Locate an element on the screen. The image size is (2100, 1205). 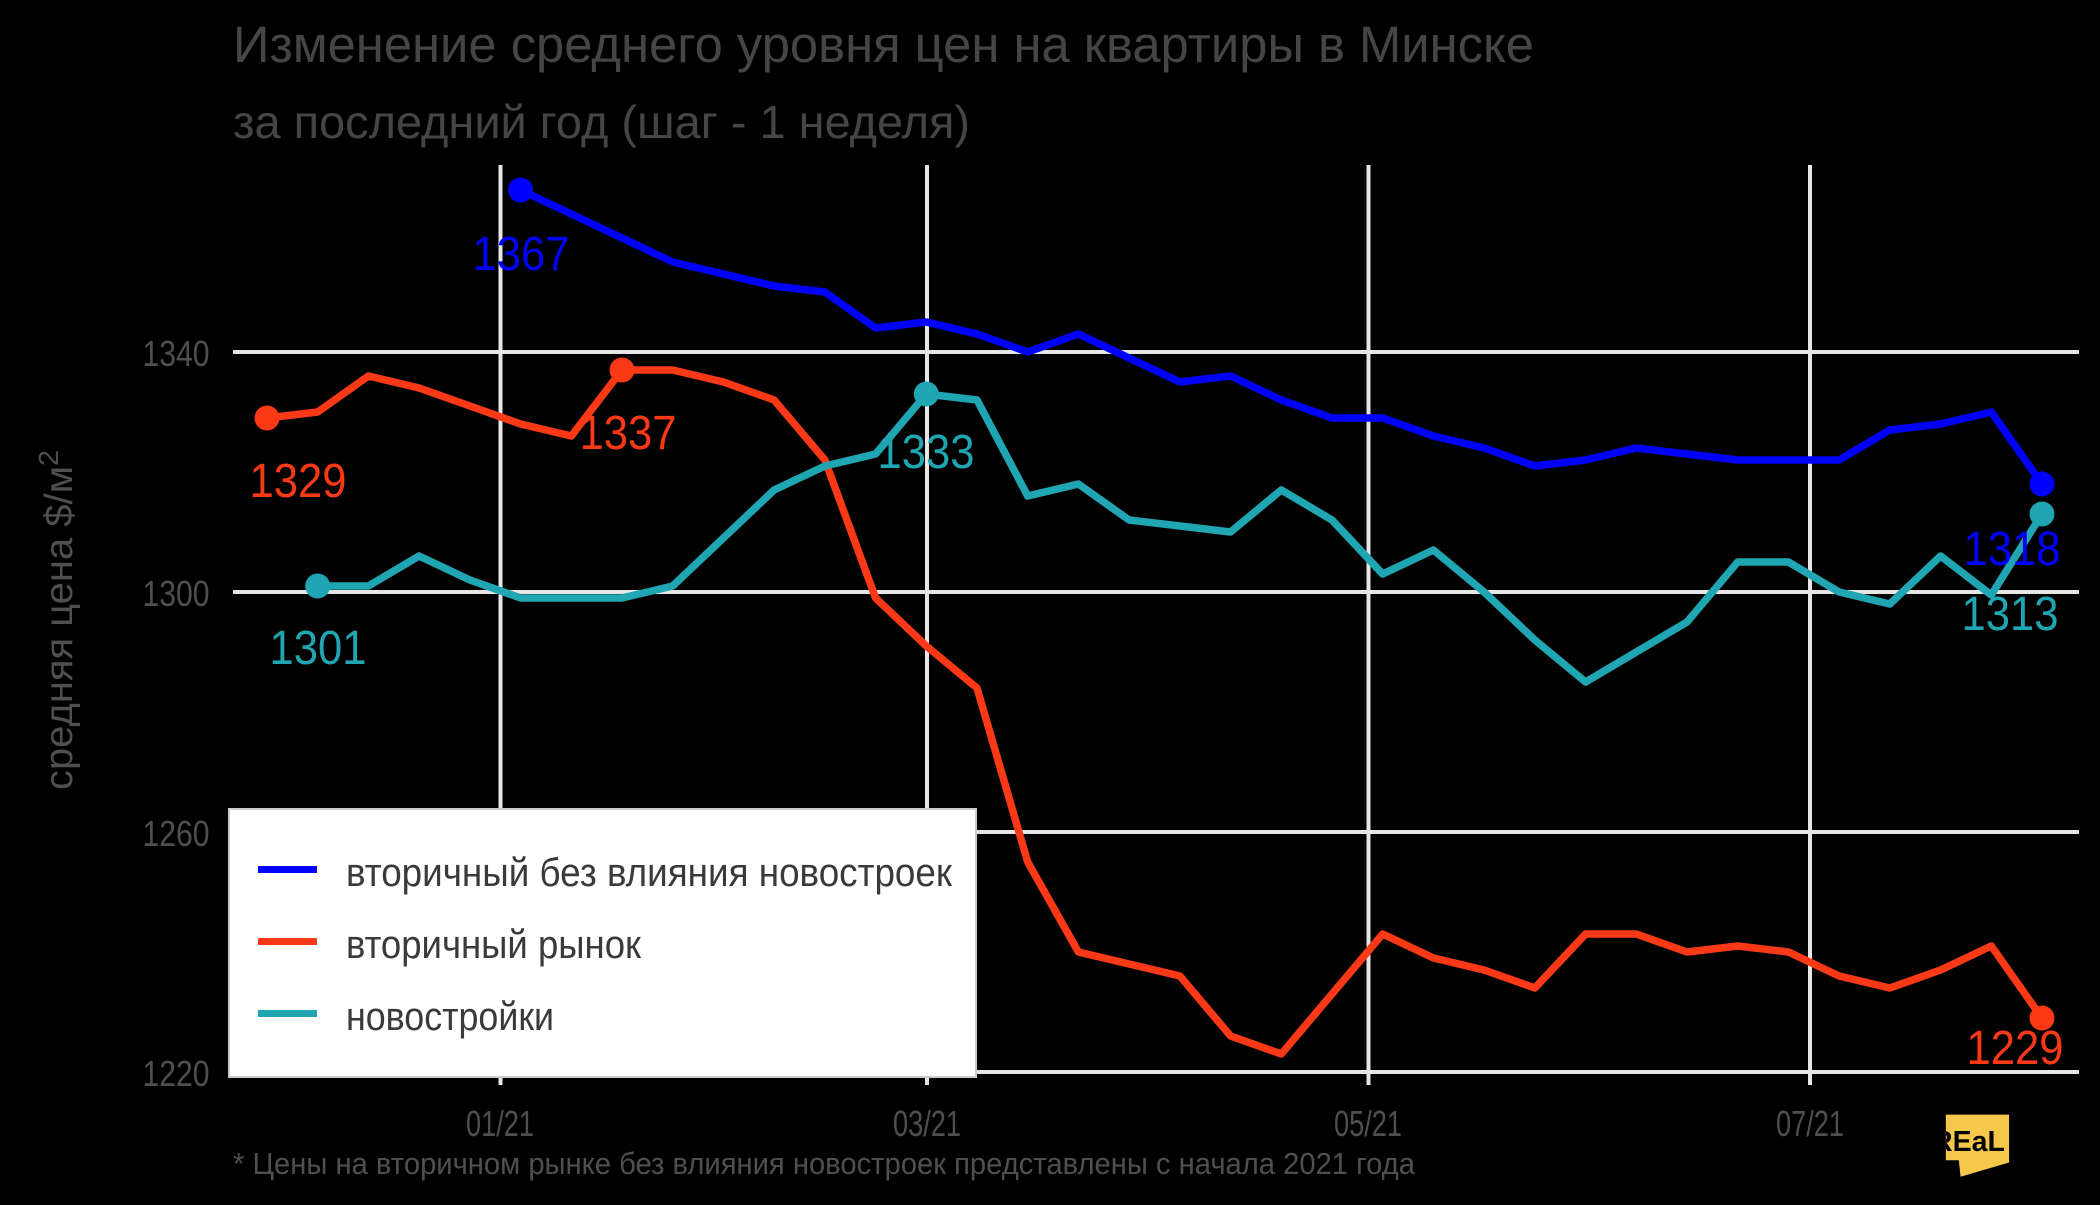
svg-text:за последний год (шаг - 1 неде: за последний год (шаг - 1 неделя) is located at coordinates (601, 122).